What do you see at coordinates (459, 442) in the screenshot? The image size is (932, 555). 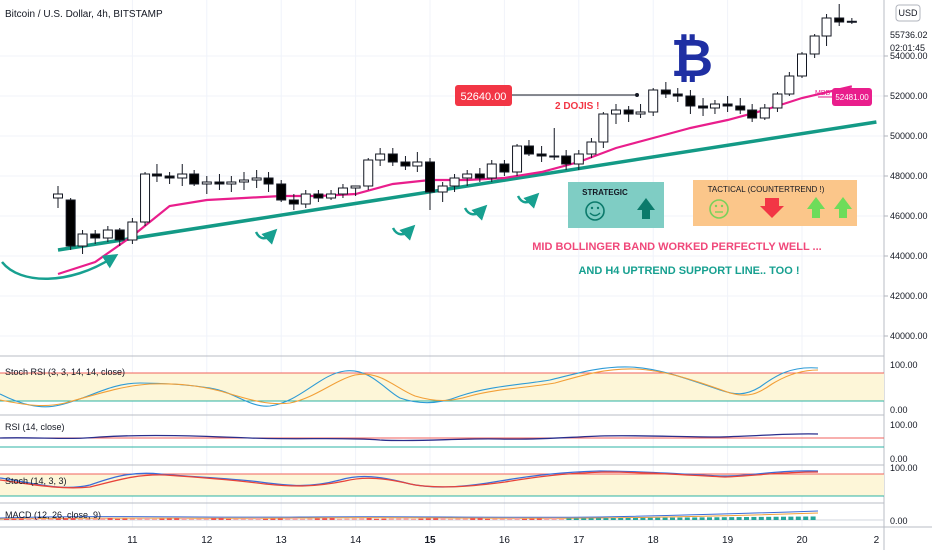 I see `rsi-pane: RSI (14, close) 100.00 0.00` at bounding box center [459, 442].